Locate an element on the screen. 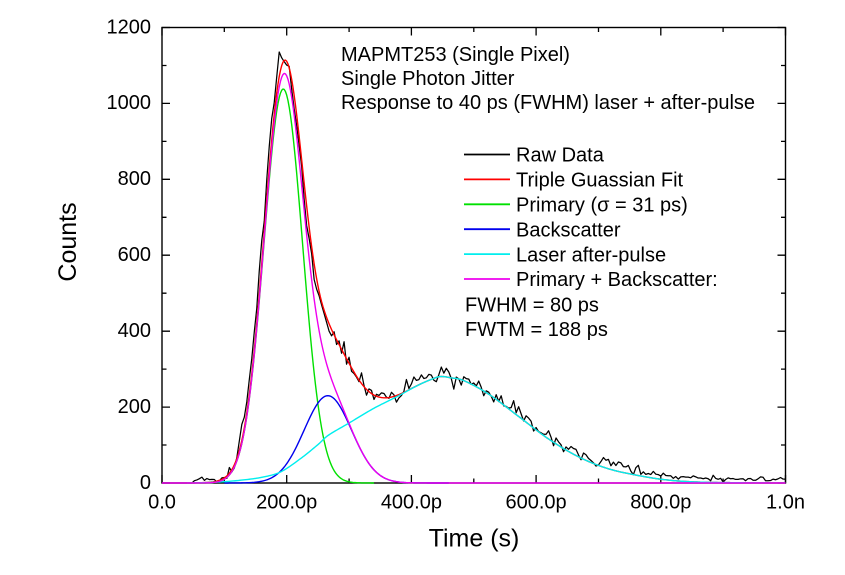 The height and width of the screenshot is (575, 845). svg-text: FWHM = 80 ps is located at coordinates (532, 305).